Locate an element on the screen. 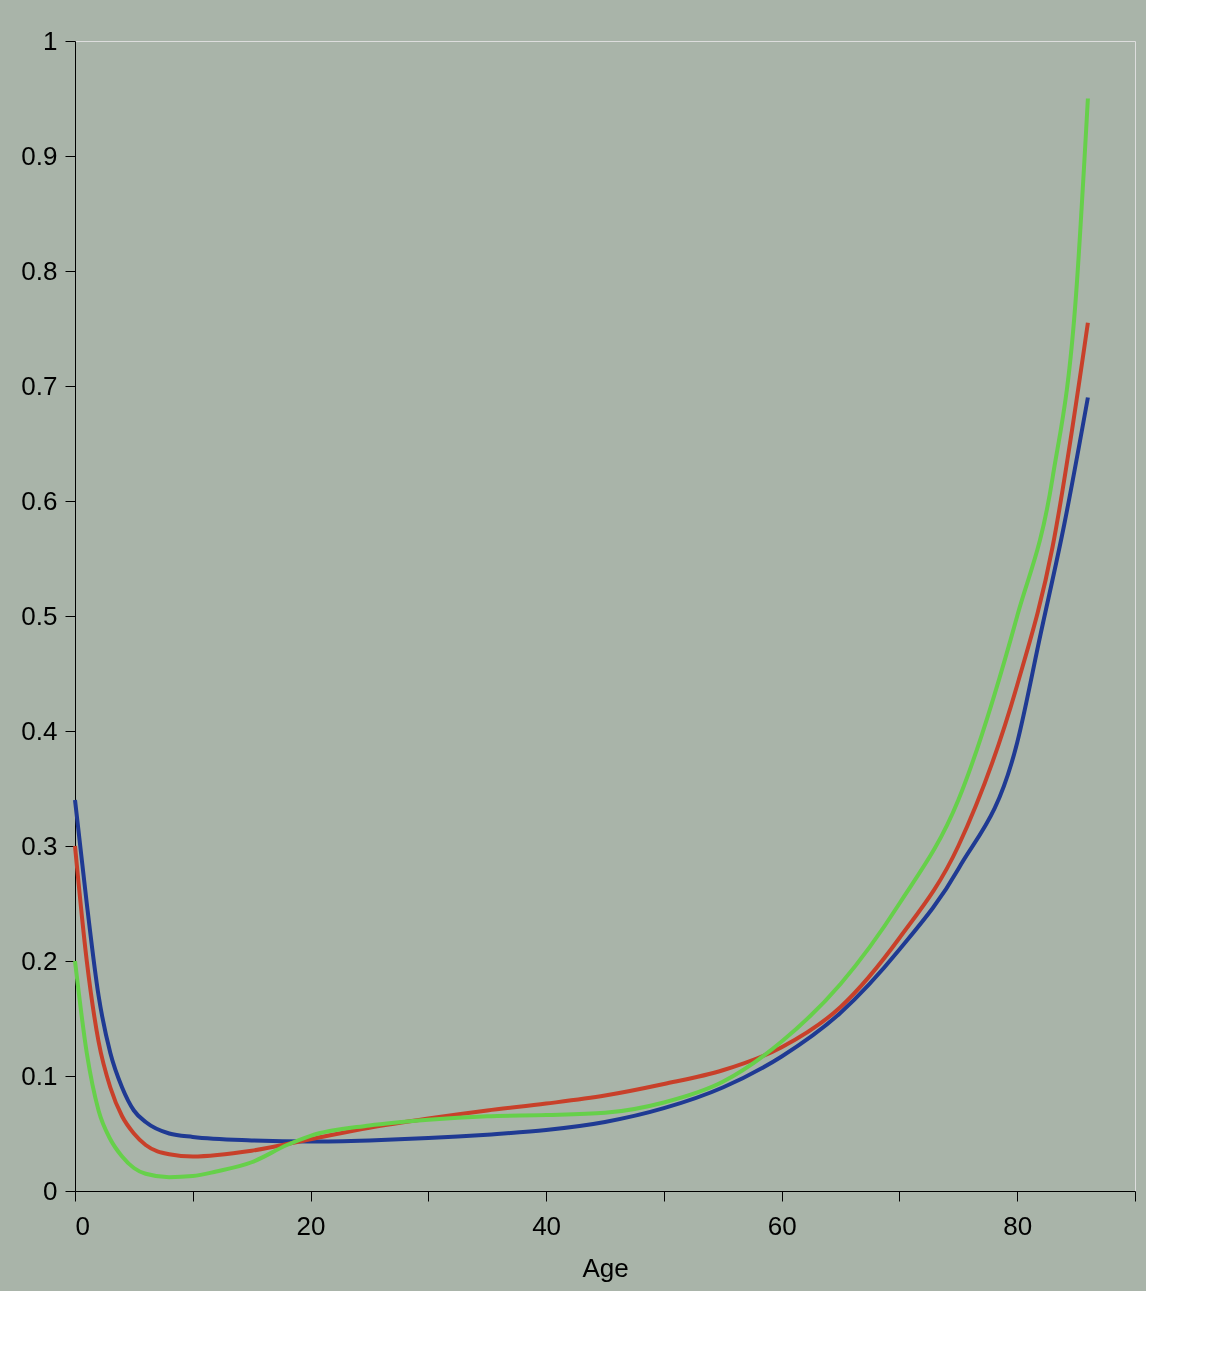 This screenshot has height=1359, width=1208. y-tick-label: 0.6 is located at coordinates (39, 500).